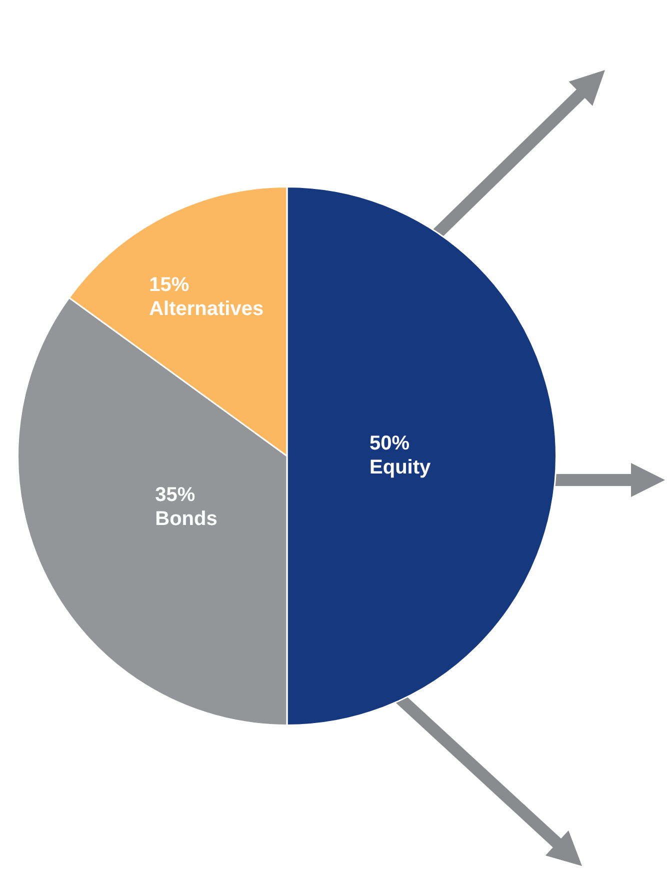  What do you see at coordinates (206, 309) in the screenshot?
I see `slice-label: Alternatives` at bounding box center [206, 309].